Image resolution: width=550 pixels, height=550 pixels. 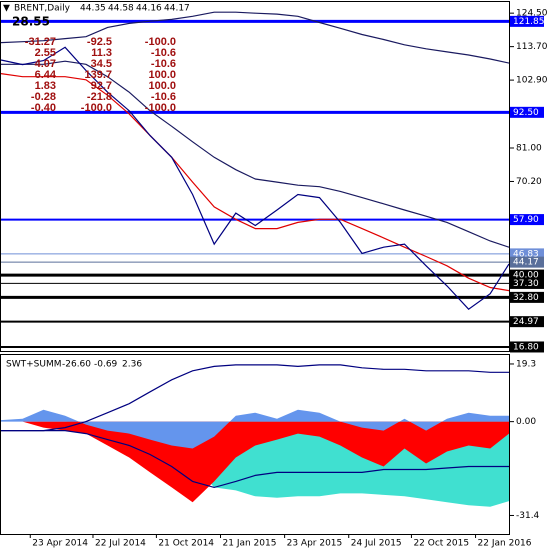 What do you see at coordinates (315, 544) in the screenshot?
I see `x-tick-label: 23 Apr 2015` at bounding box center [315, 544].